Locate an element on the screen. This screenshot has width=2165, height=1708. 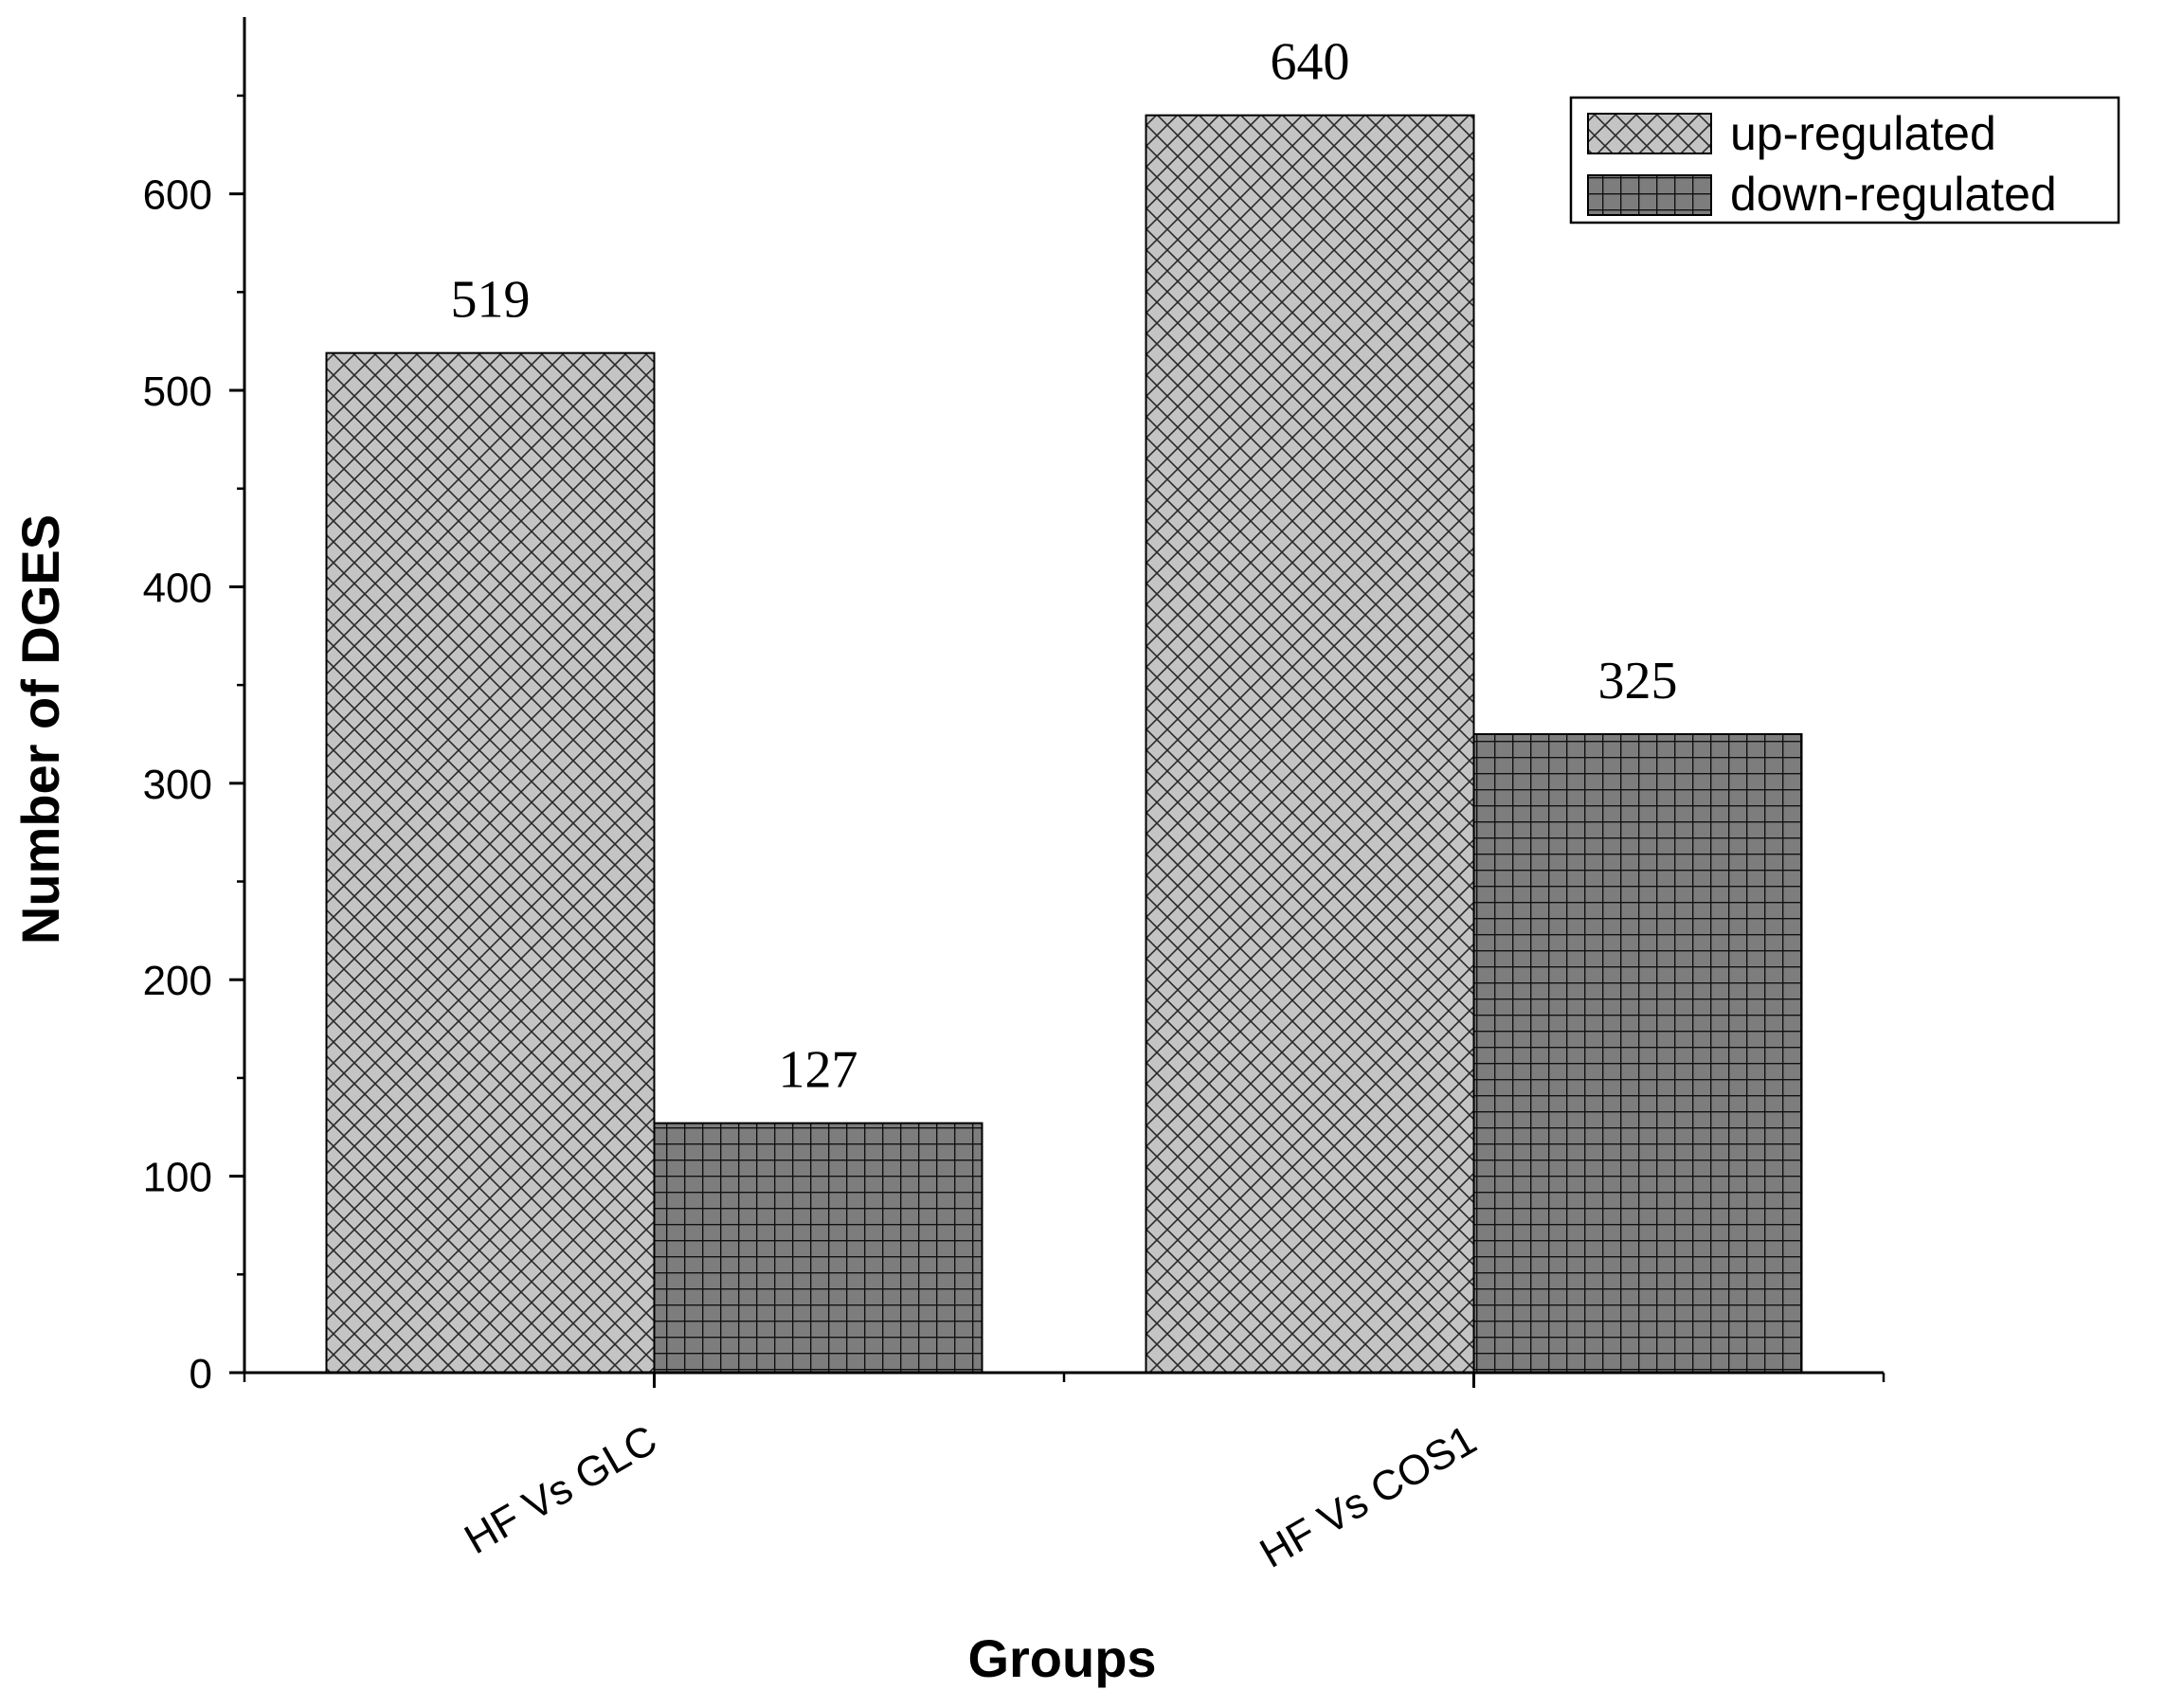
x-tick-label-2: HF Vs COS1 is located at coordinates (1369, 1496).